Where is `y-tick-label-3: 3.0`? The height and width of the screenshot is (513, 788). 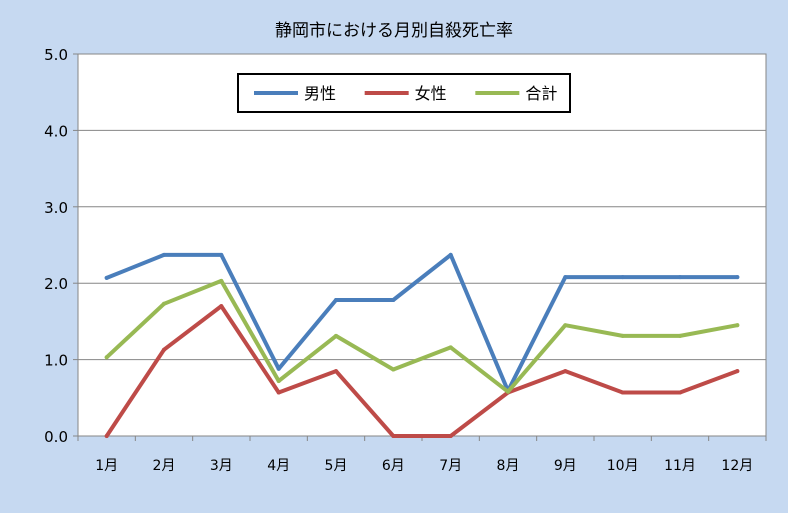 y-tick-label-3: 3.0 is located at coordinates (56, 208).